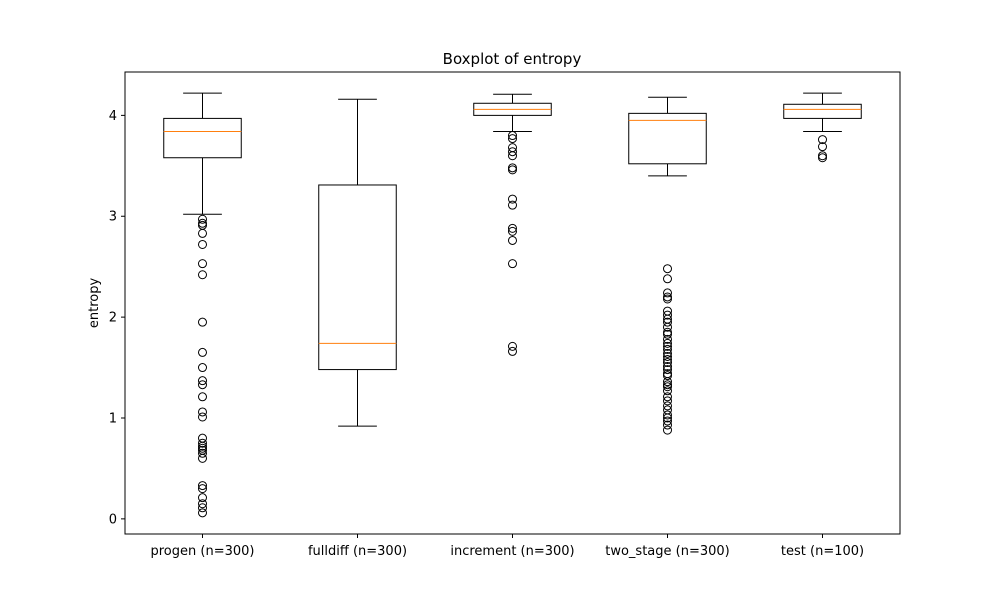 Image resolution: width=1000 pixels, height=600 pixels. I want to click on x-tick-label: test (n=100), so click(822, 551).